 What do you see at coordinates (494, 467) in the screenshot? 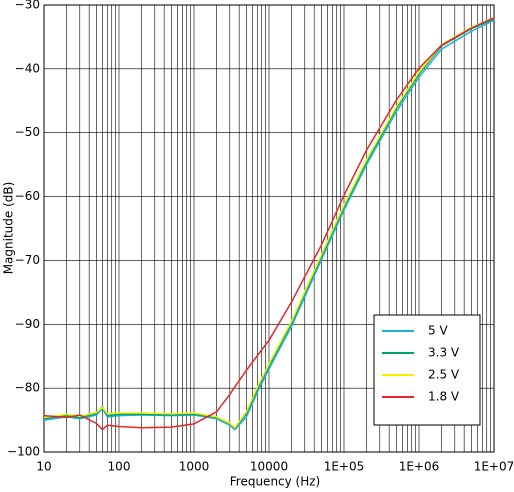
I see `x-tick-label: 1E+07` at bounding box center [494, 467].